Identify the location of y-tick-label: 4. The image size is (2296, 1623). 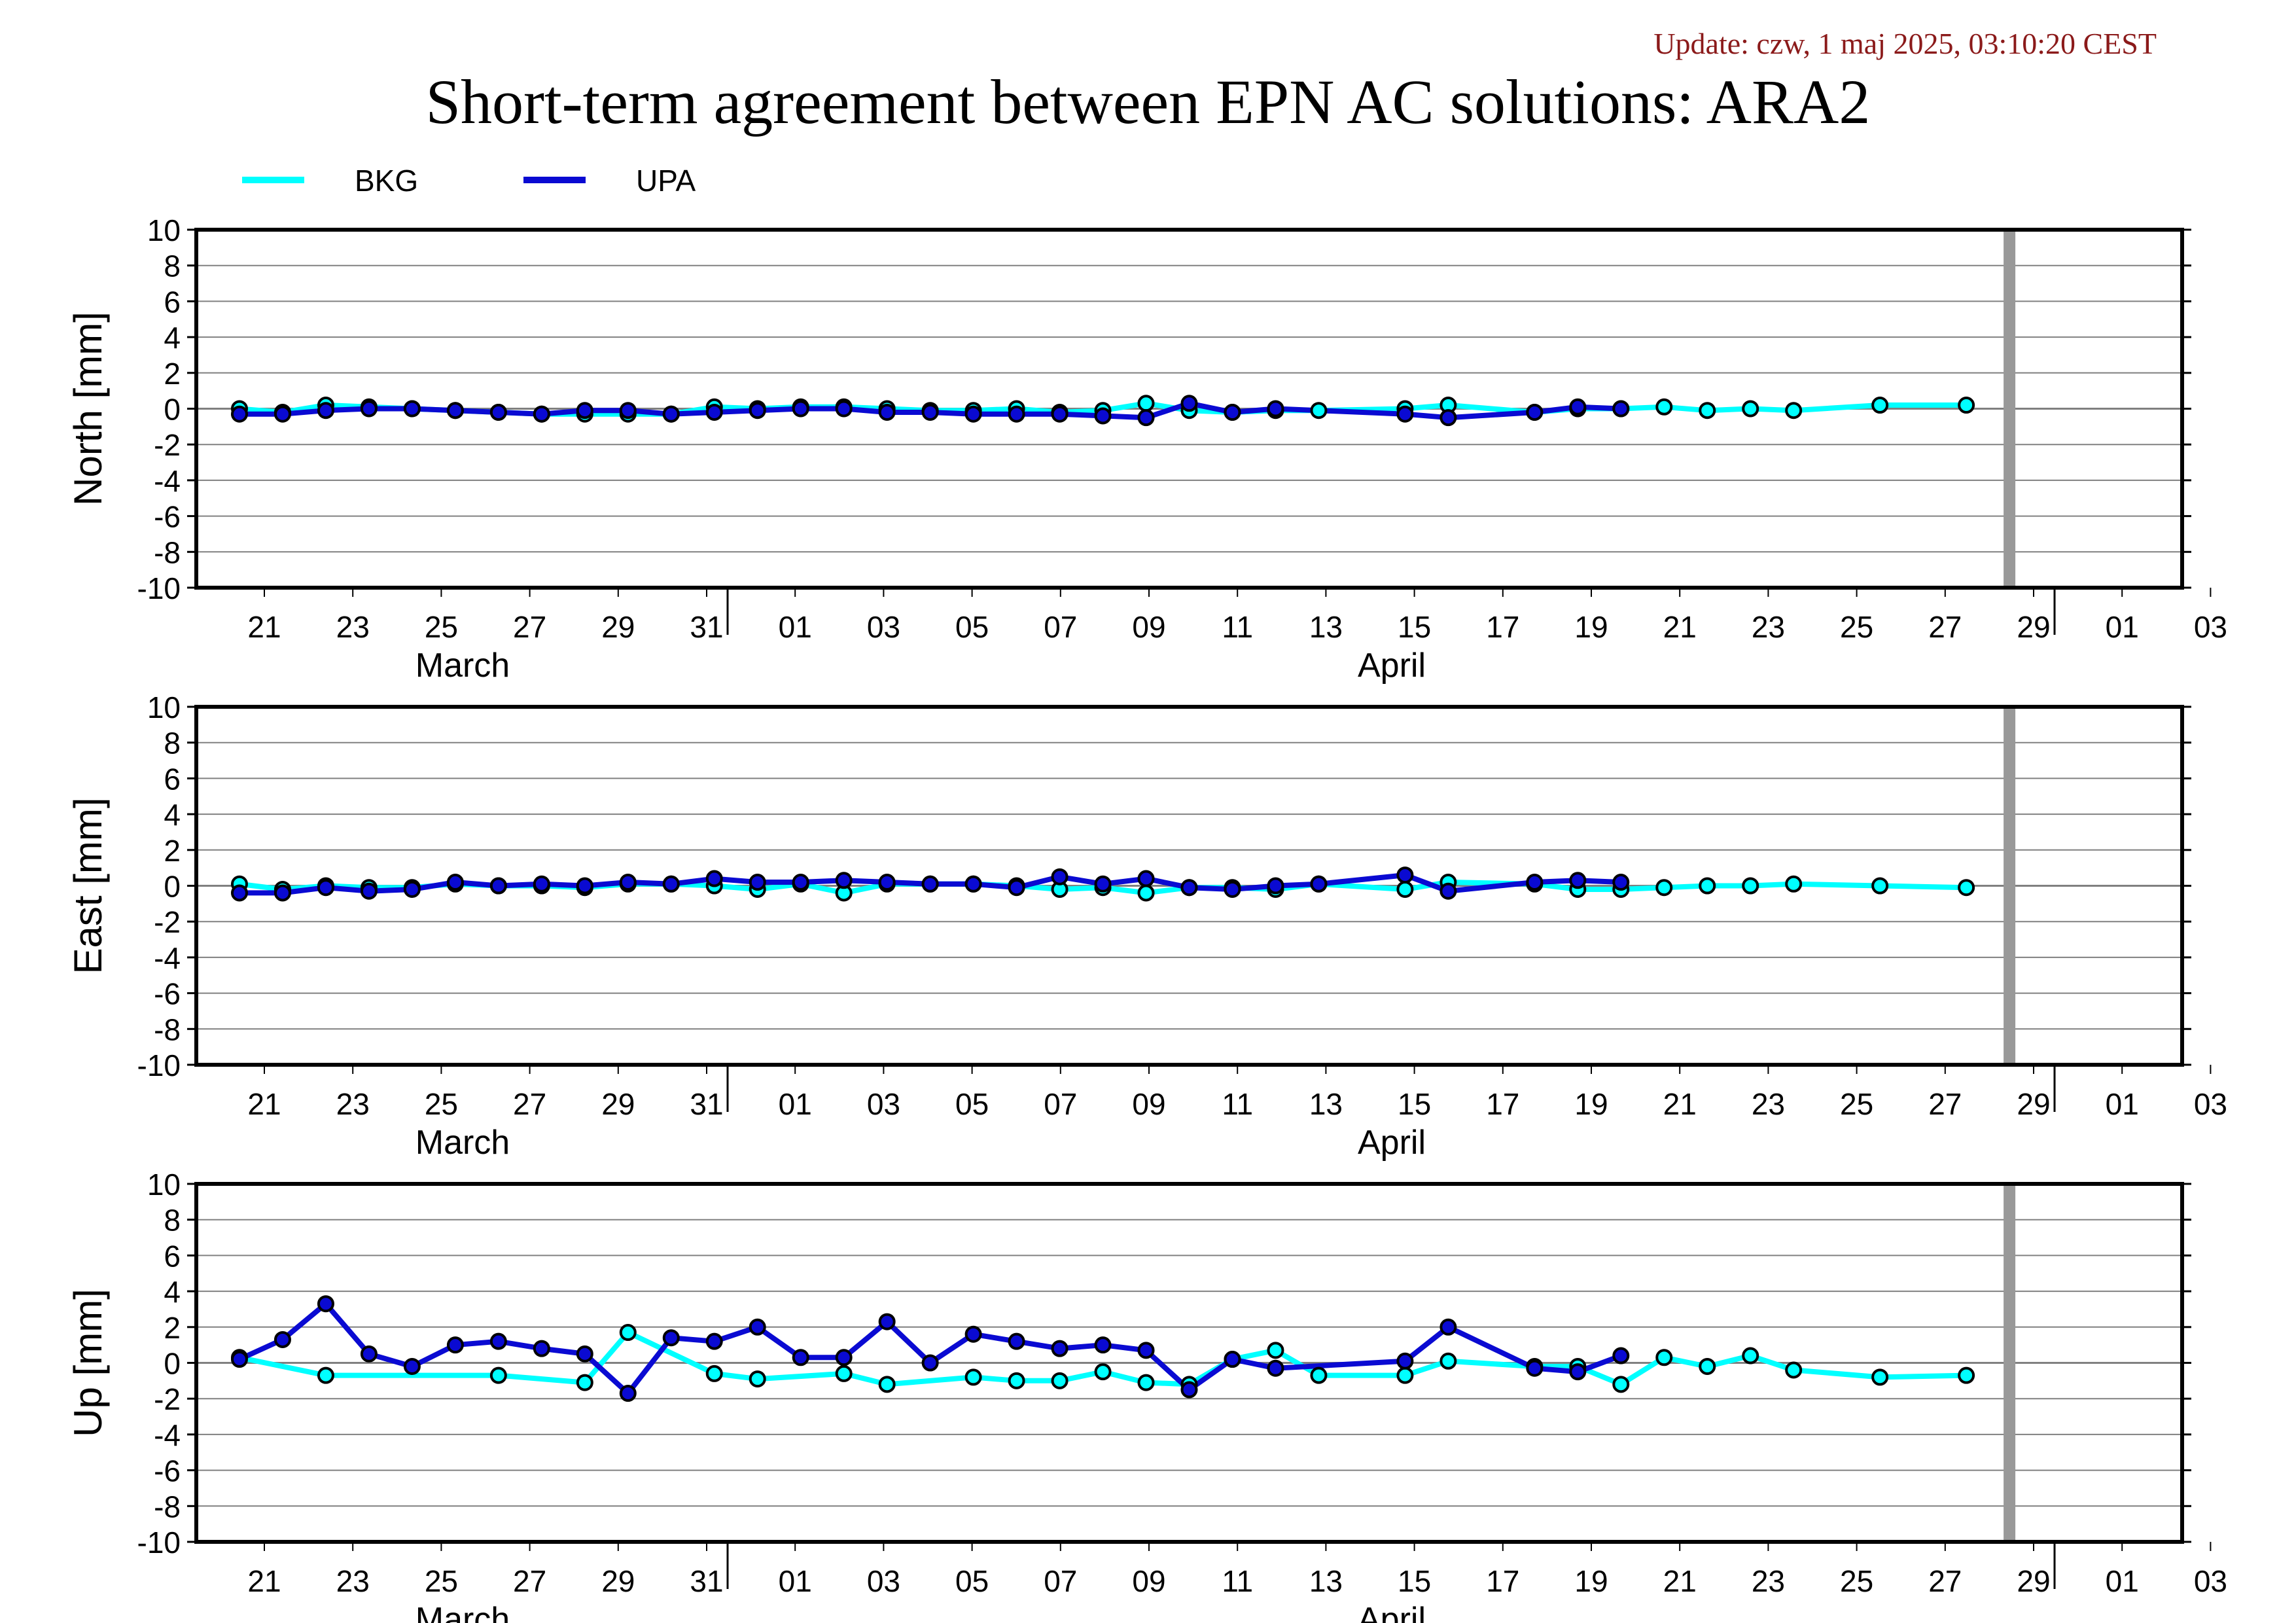
(173, 1292).